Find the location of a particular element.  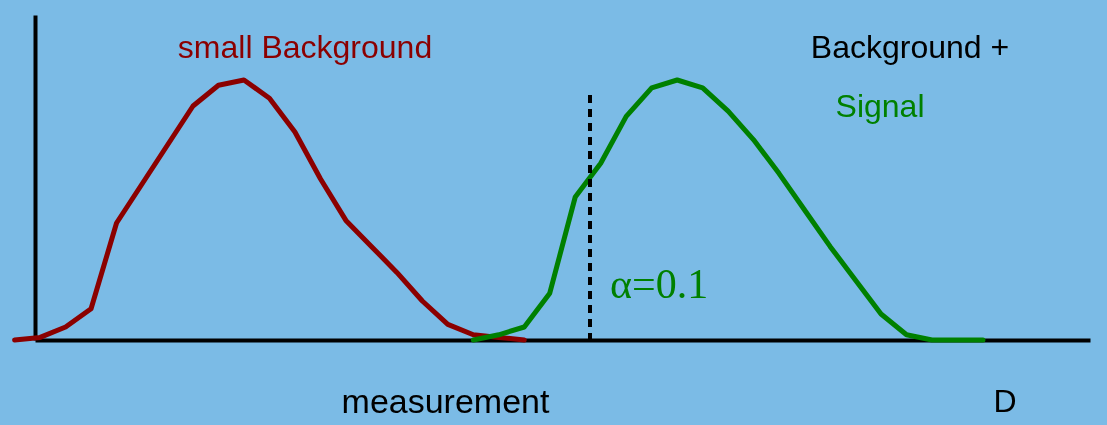

text: Background + is located at coordinates (910, 47).